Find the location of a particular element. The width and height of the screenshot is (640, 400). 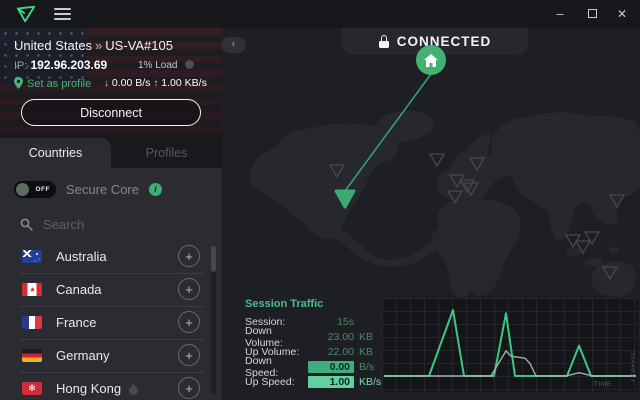

down-speed-unit: B/s is located at coordinates (367, 366).